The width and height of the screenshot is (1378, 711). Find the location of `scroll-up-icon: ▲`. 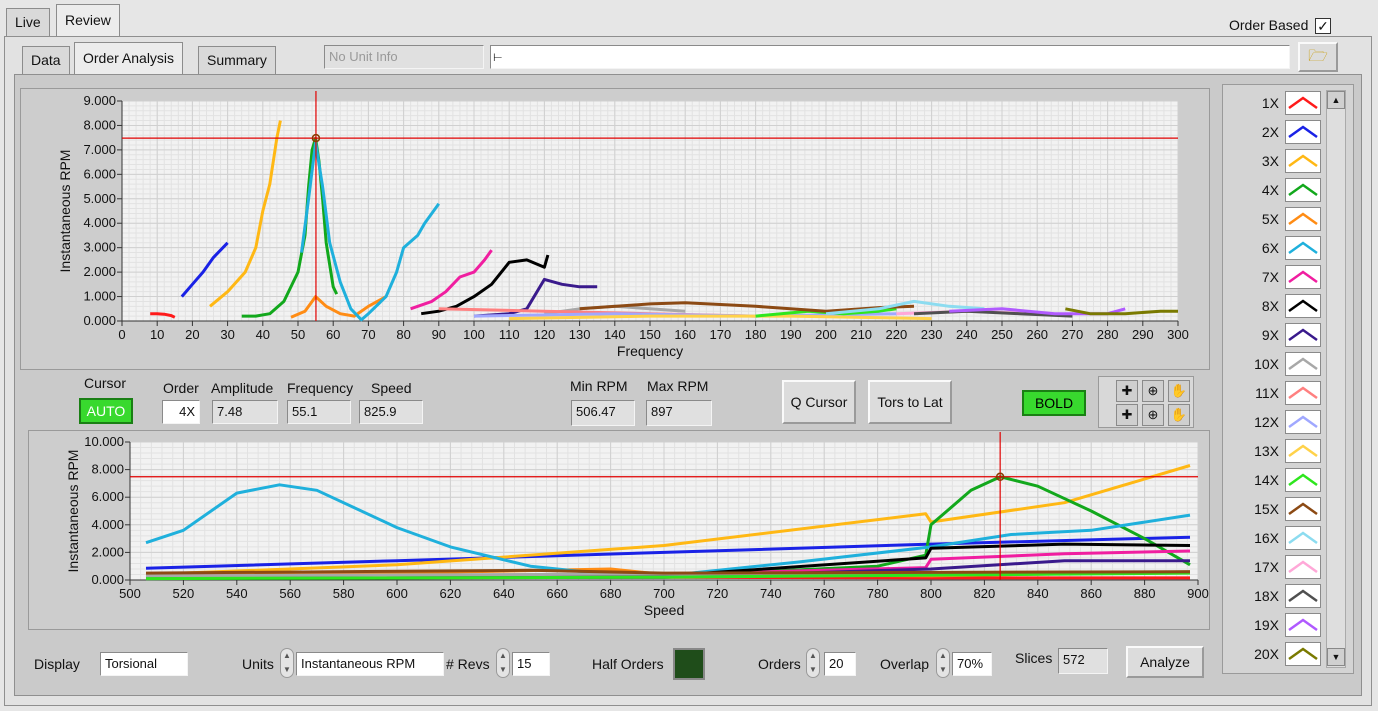

scroll-up-icon: ▲ is located at coordinates (1336, 100).